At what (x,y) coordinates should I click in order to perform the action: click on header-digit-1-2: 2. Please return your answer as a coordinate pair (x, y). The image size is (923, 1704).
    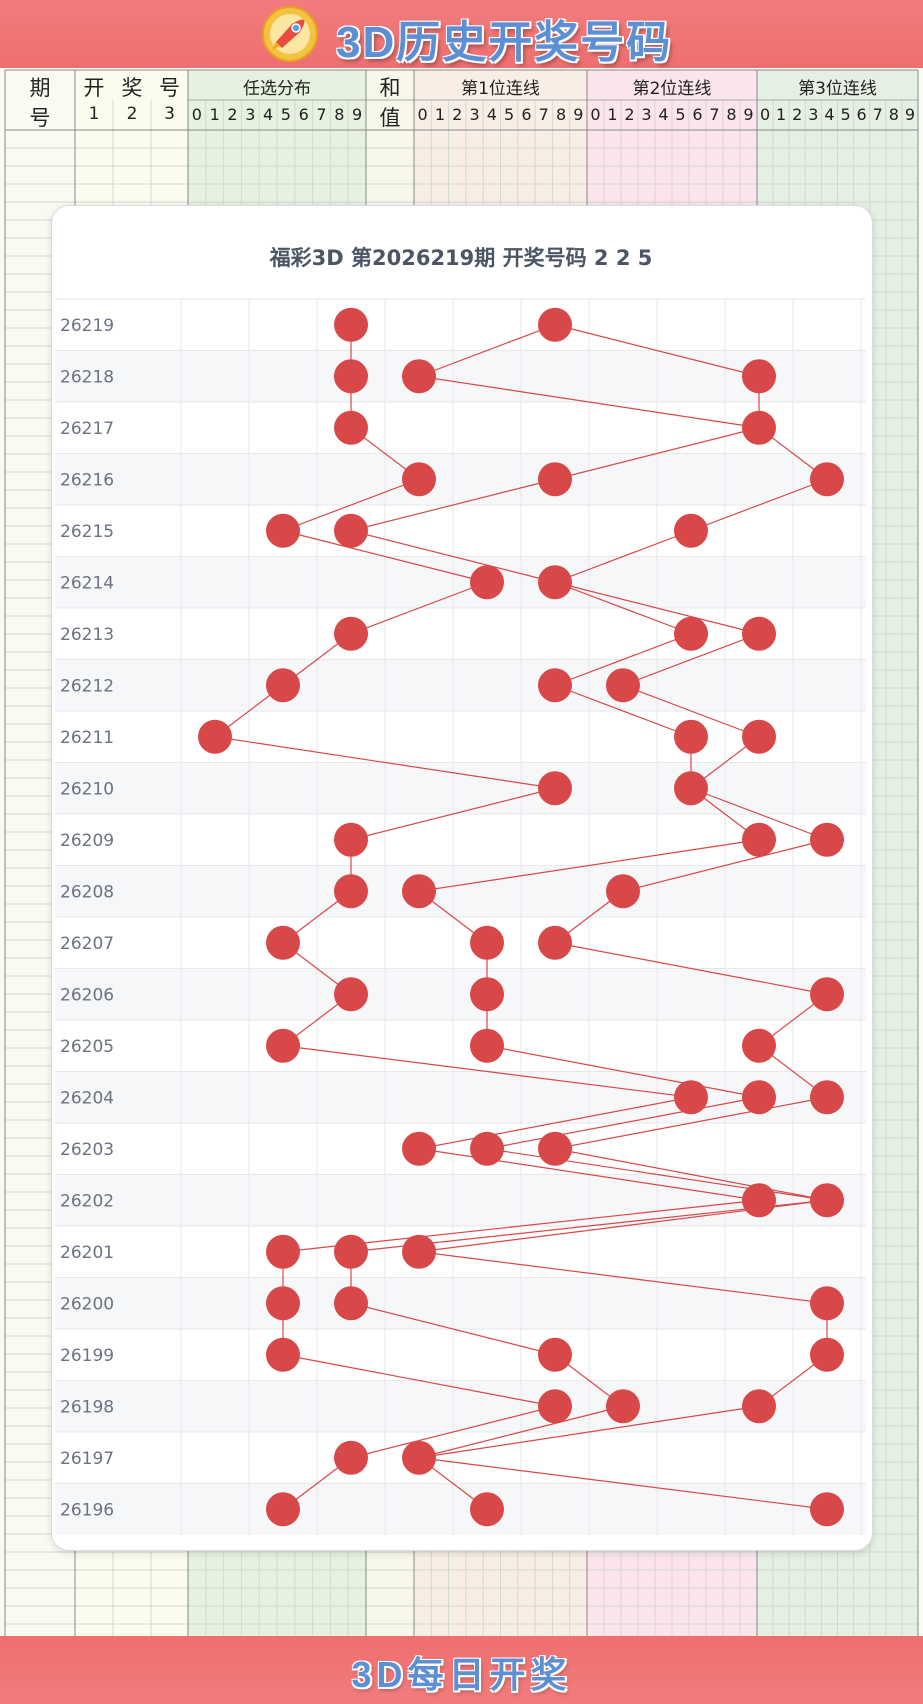
    Looking at the image, I should click on (457, 114).